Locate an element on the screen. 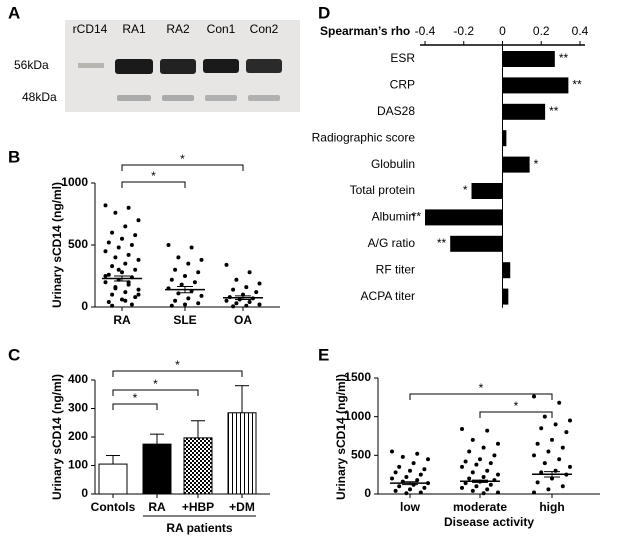 The width and height of the screenshot is (618, 550). x-tick-label: SLE is located at coordinates (184, 320).